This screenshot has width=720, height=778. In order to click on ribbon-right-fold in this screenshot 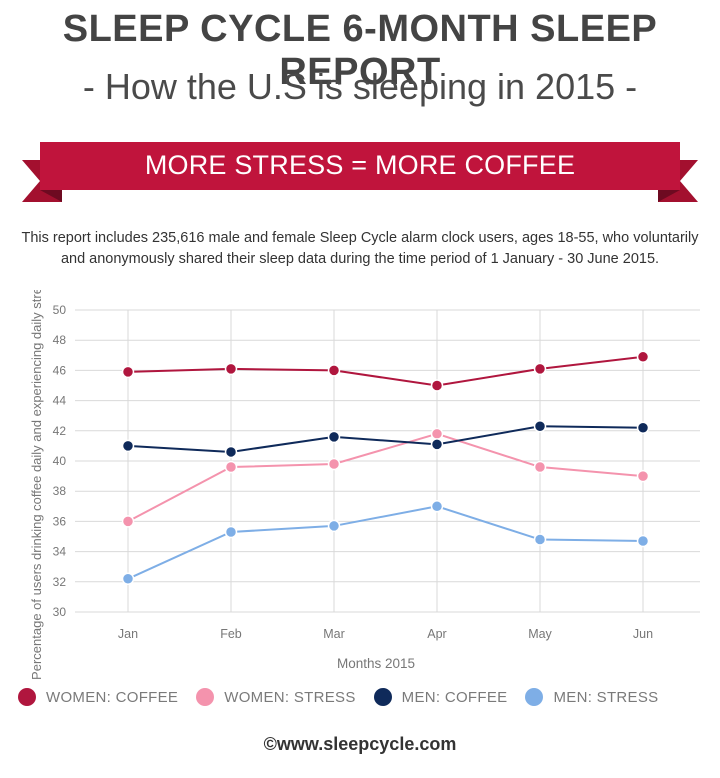, I will do `click(669, 196)`.